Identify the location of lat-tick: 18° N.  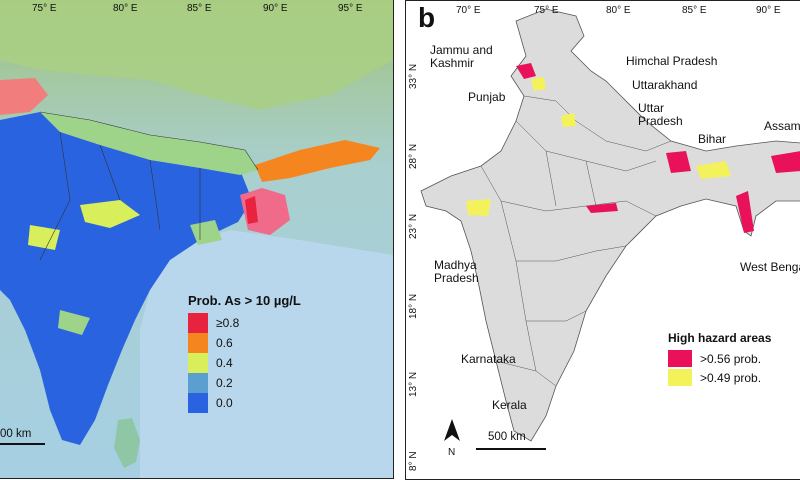
(413, 306).